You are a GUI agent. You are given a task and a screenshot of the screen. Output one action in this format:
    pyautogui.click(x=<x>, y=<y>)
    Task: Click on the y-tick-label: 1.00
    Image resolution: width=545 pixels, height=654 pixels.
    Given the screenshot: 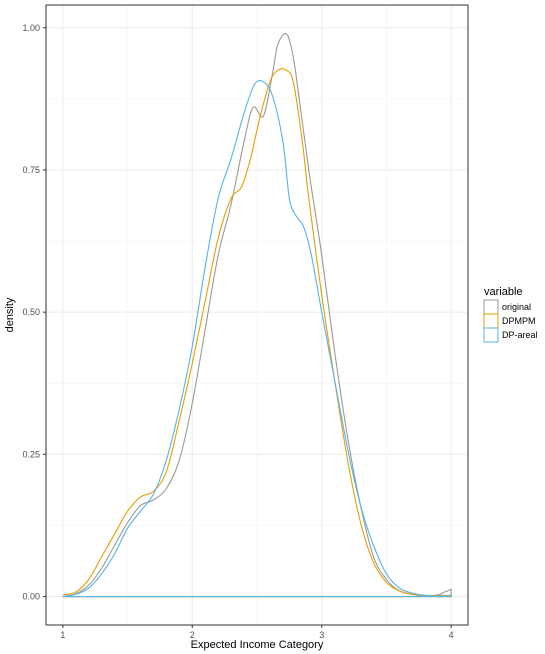 What is the action you would take?
    pyautogui.click(x=31, y=28)
    